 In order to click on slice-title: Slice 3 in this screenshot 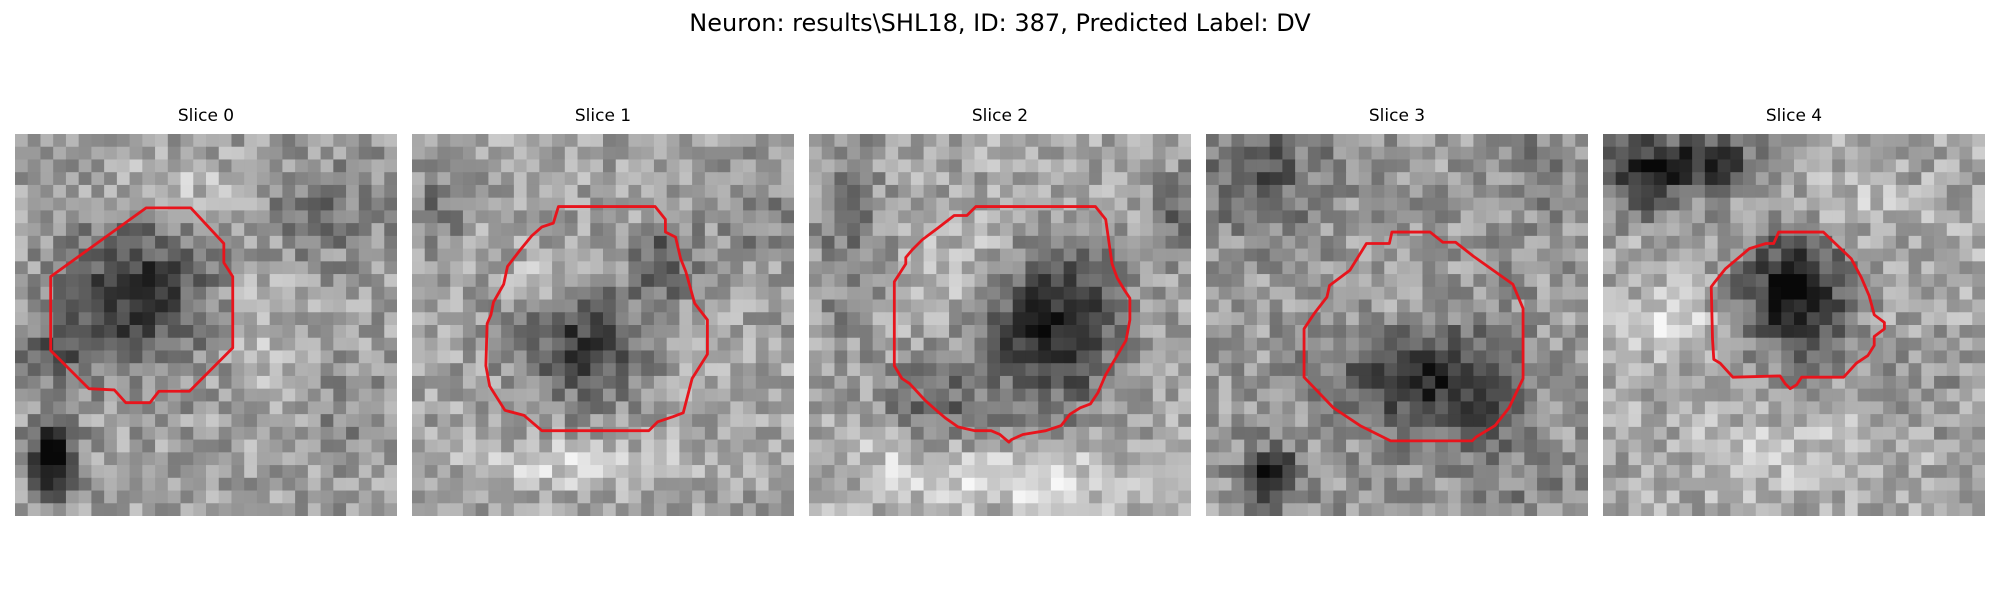, I will do `click(1397, 116)`.